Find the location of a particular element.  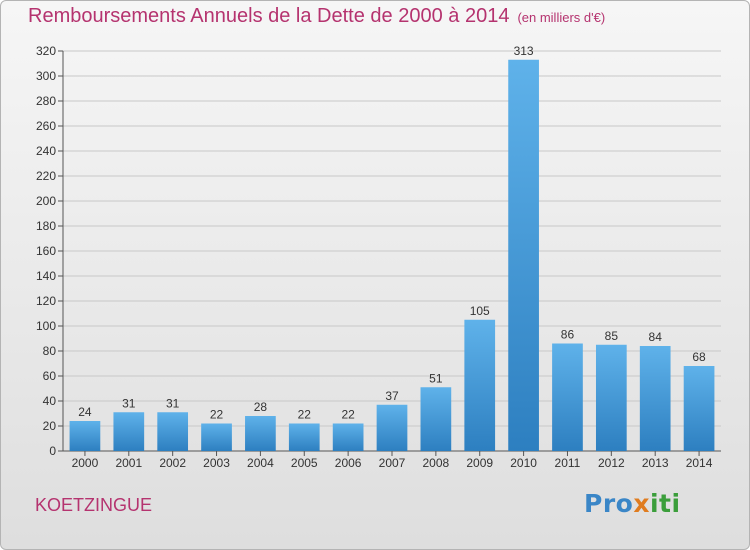

y-tick-label: 40 is located at coordinates (50, 401).